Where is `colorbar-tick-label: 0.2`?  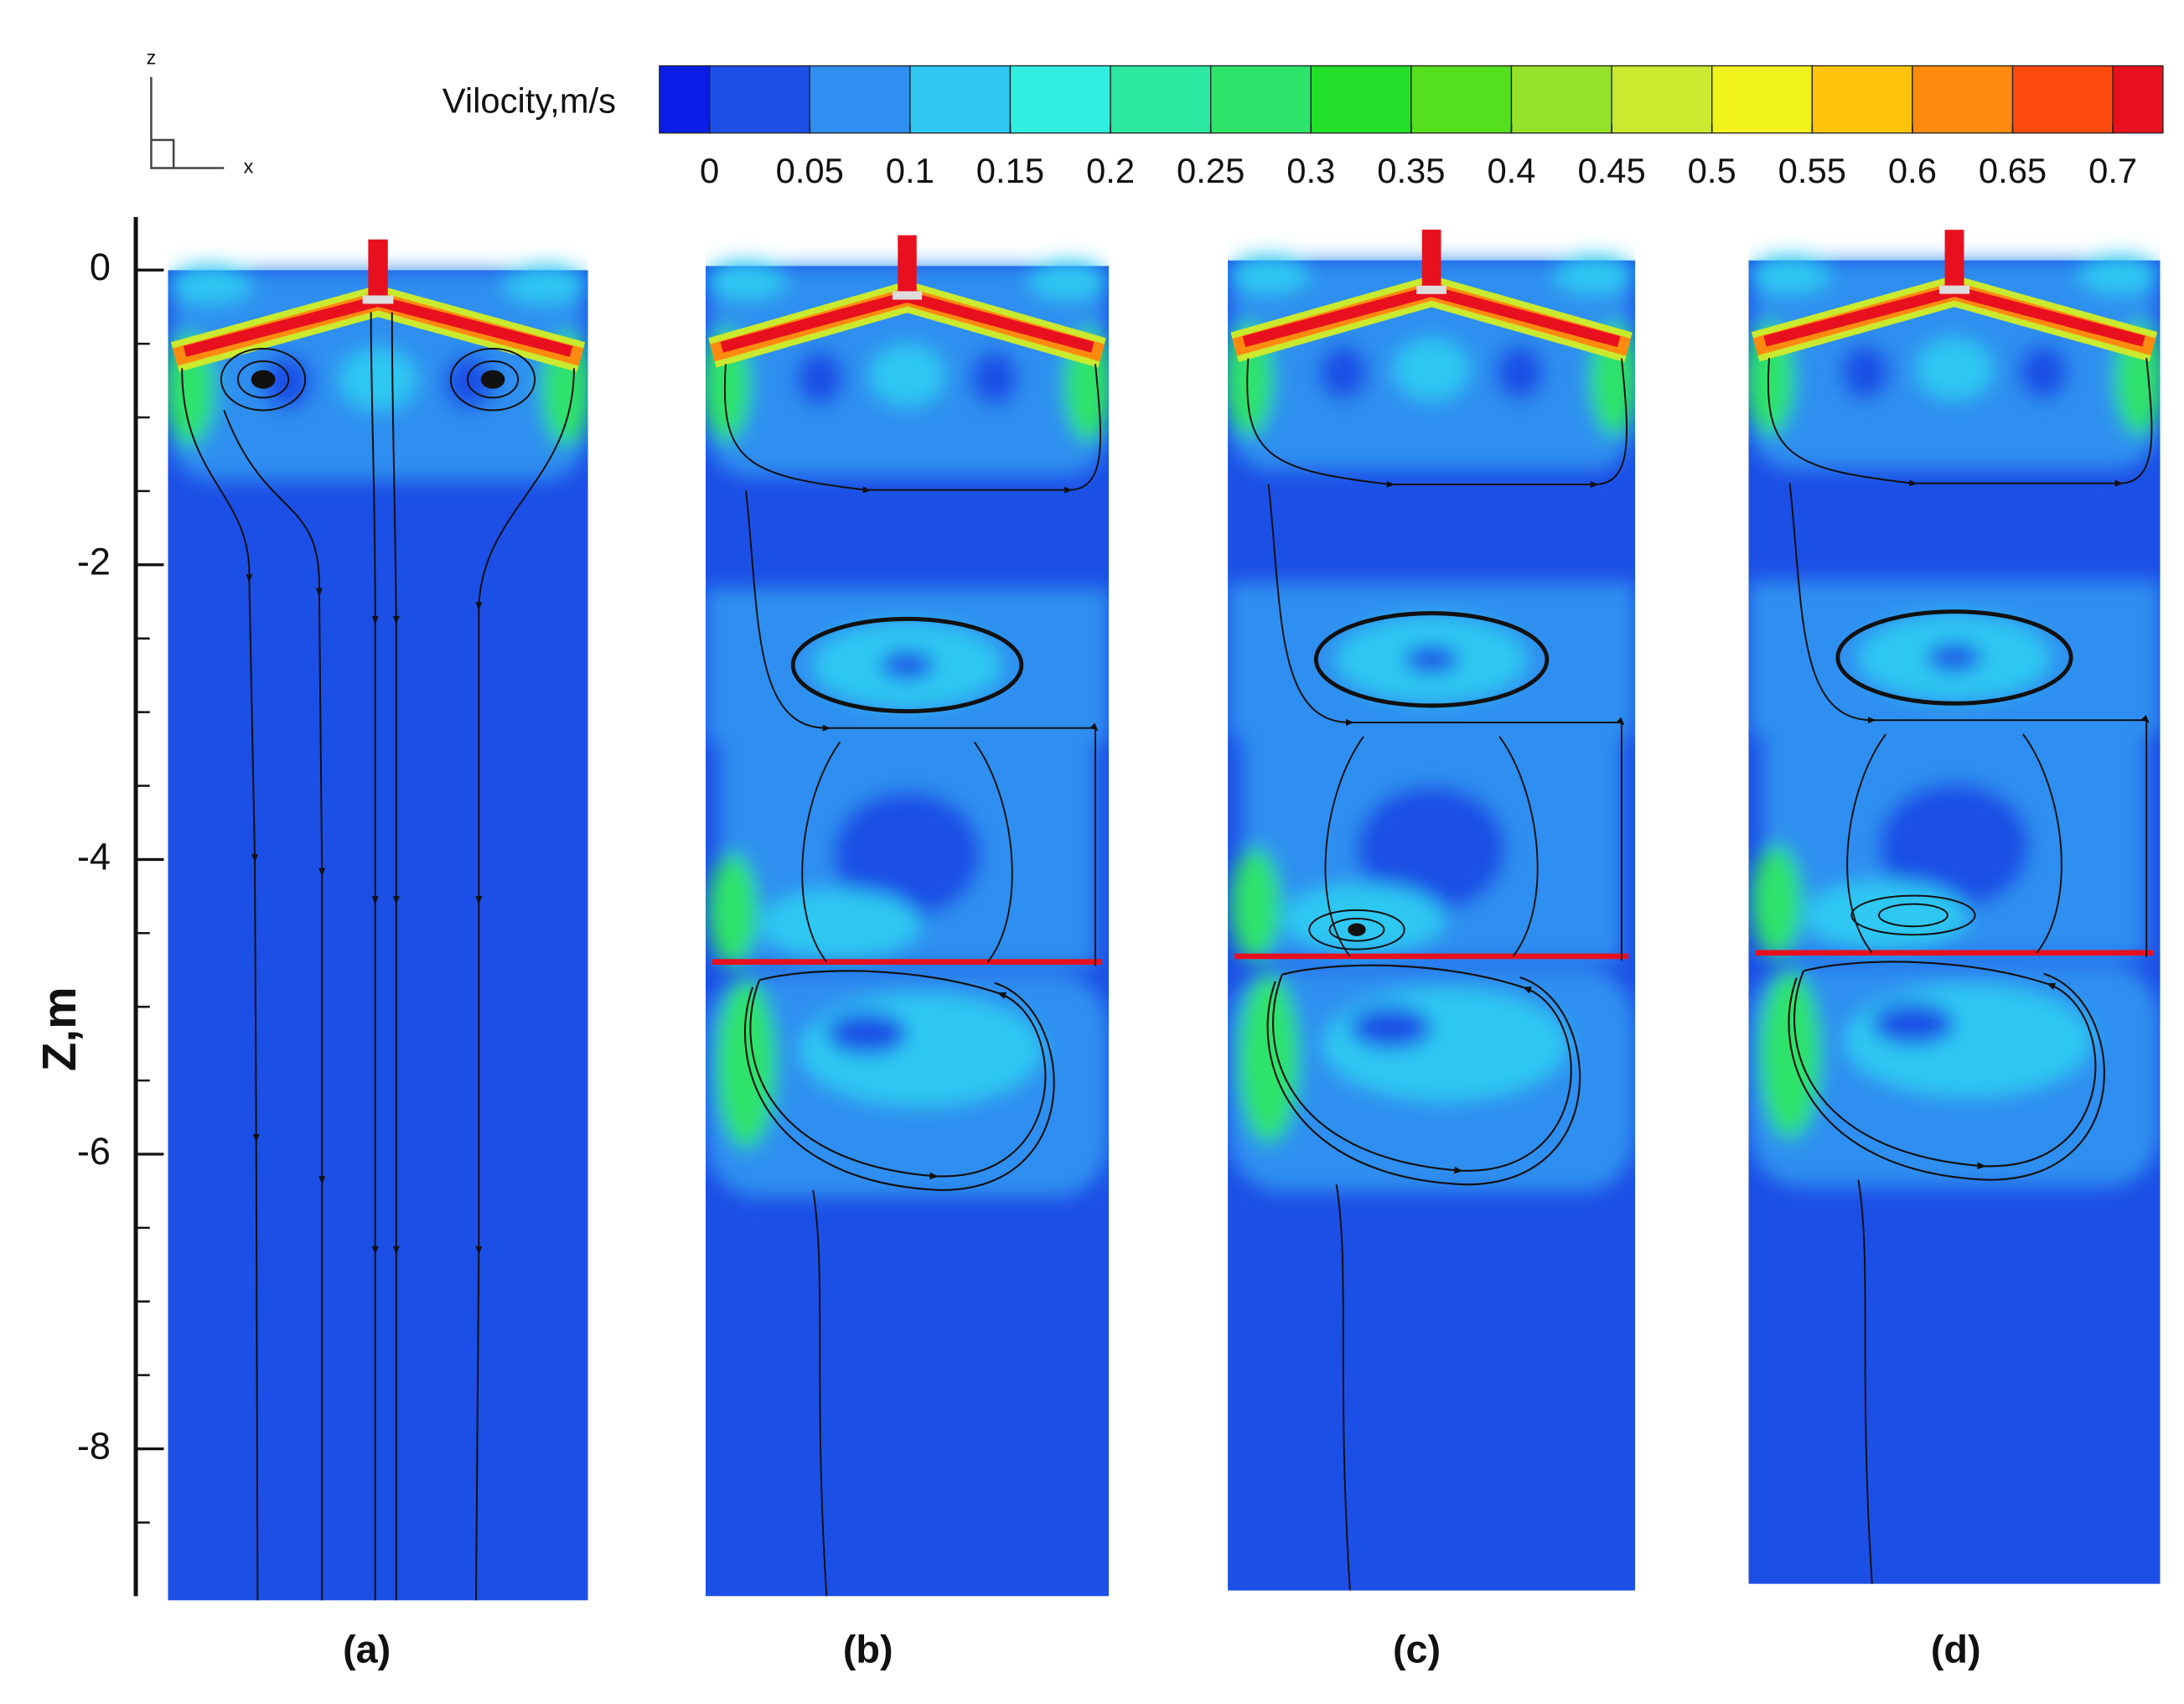
colorbar-tick-label: 0.2 is located at coordinates (1110, 170).